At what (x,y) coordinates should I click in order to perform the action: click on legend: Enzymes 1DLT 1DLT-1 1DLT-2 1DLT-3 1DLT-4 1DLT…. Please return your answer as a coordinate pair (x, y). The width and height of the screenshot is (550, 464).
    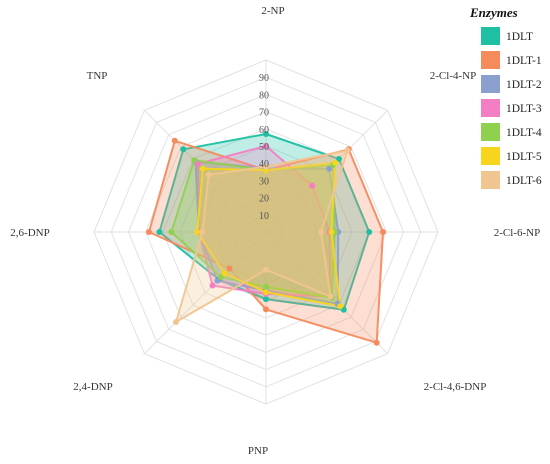
    Looking at the image, I should click on (505, 97).